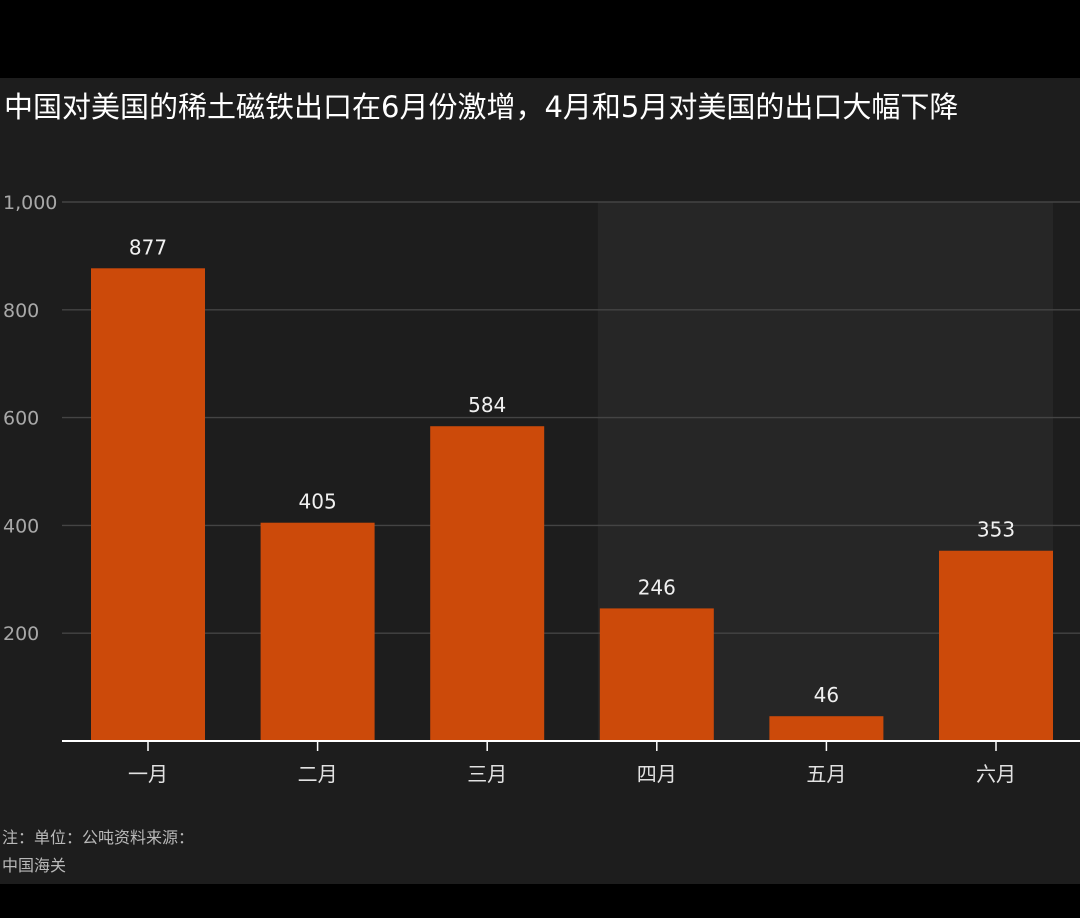 The width and height of the screenshot is (1080, 918). What do you see at coordinates (487, 774) in the screenshot?
I see `x-tick-label: 三月` at bounding box center [487, 774].